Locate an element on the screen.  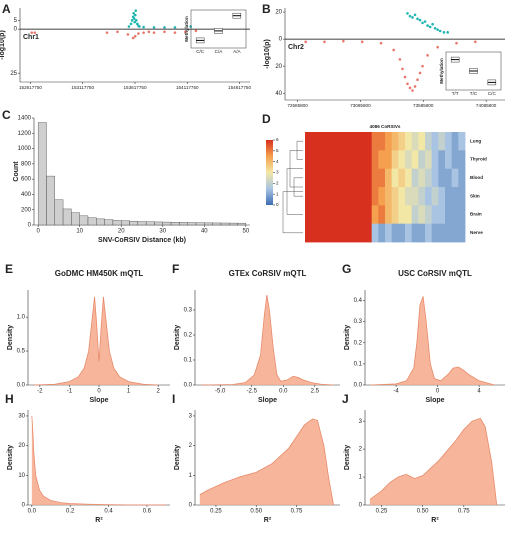
colorbar-label: 5 is located at coordinates (277, 150).